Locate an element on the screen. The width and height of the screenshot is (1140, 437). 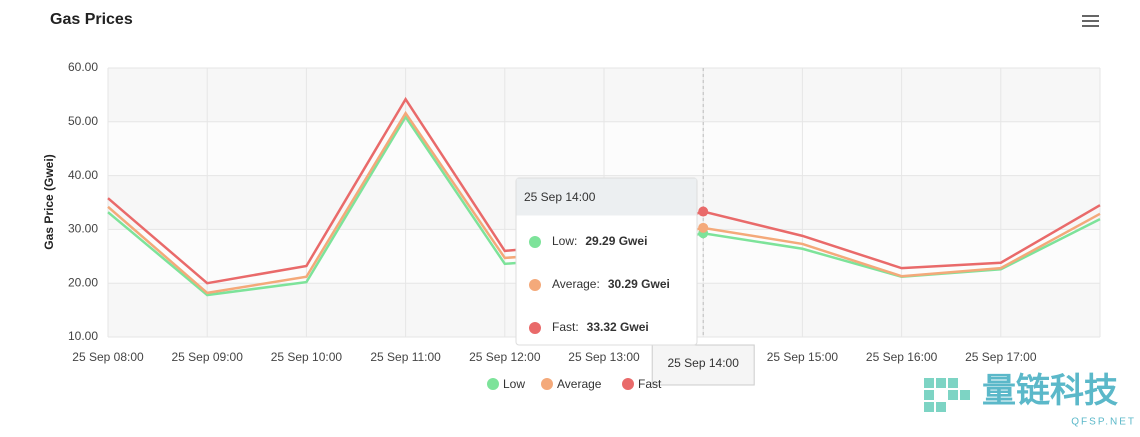
tooltip-title: 25 Sep 14:00 is located at coordinates (560, 197).